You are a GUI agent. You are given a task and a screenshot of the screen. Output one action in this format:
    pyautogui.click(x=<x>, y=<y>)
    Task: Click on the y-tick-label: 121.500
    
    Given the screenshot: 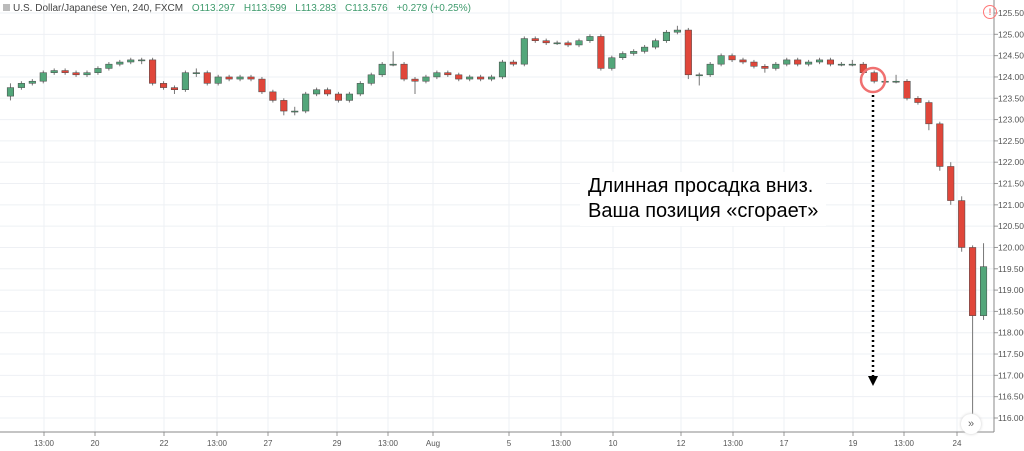 What is the action you would take?
    pyautogui.click(x=1011, y=184)
    